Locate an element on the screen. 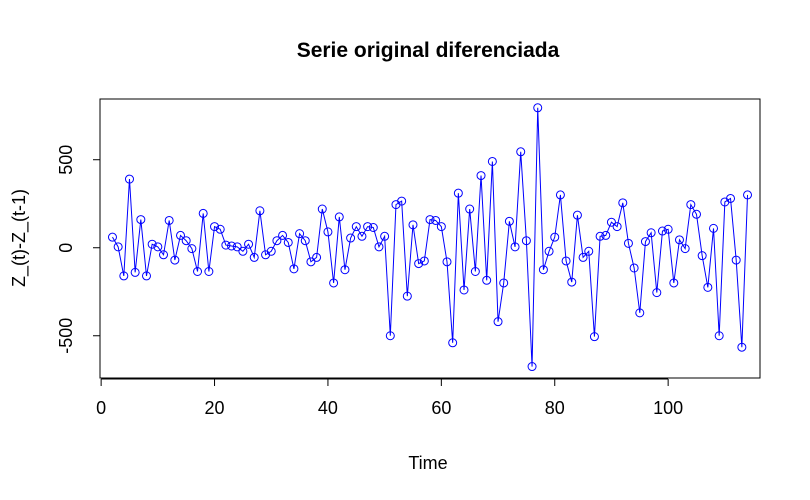  y-tick-label: 0 is located at coordinates (66, 248).